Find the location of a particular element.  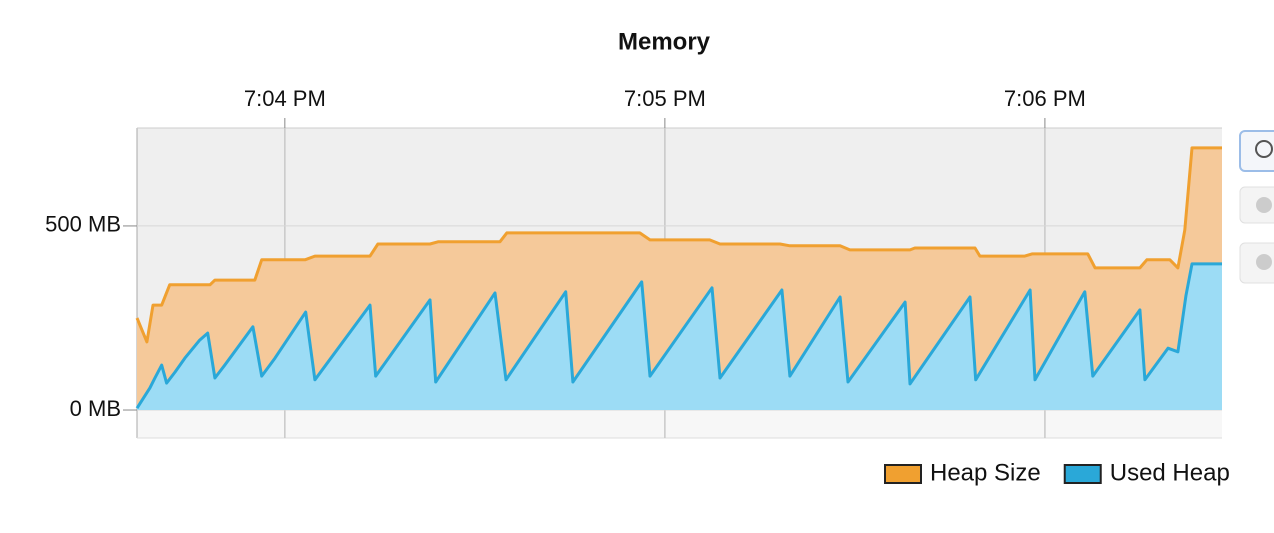

legend-item: Used Heap is located at coordinates (1146, 472).